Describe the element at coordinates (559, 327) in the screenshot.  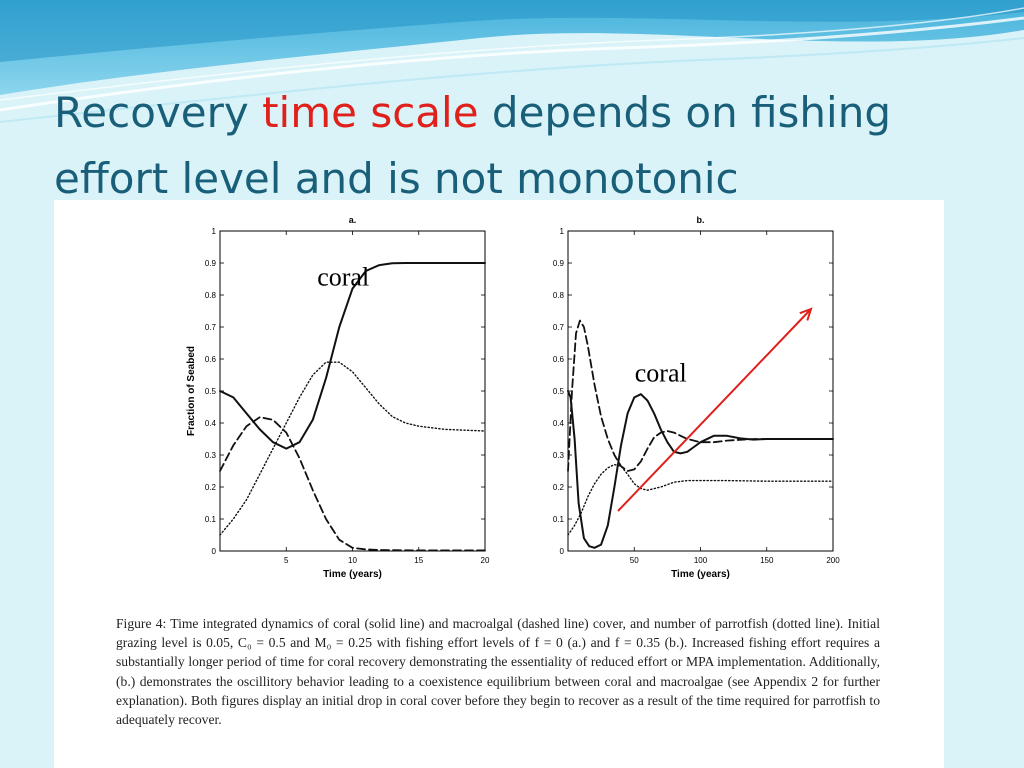
I see `chart-b-ytick-label: 0.7` at that location.